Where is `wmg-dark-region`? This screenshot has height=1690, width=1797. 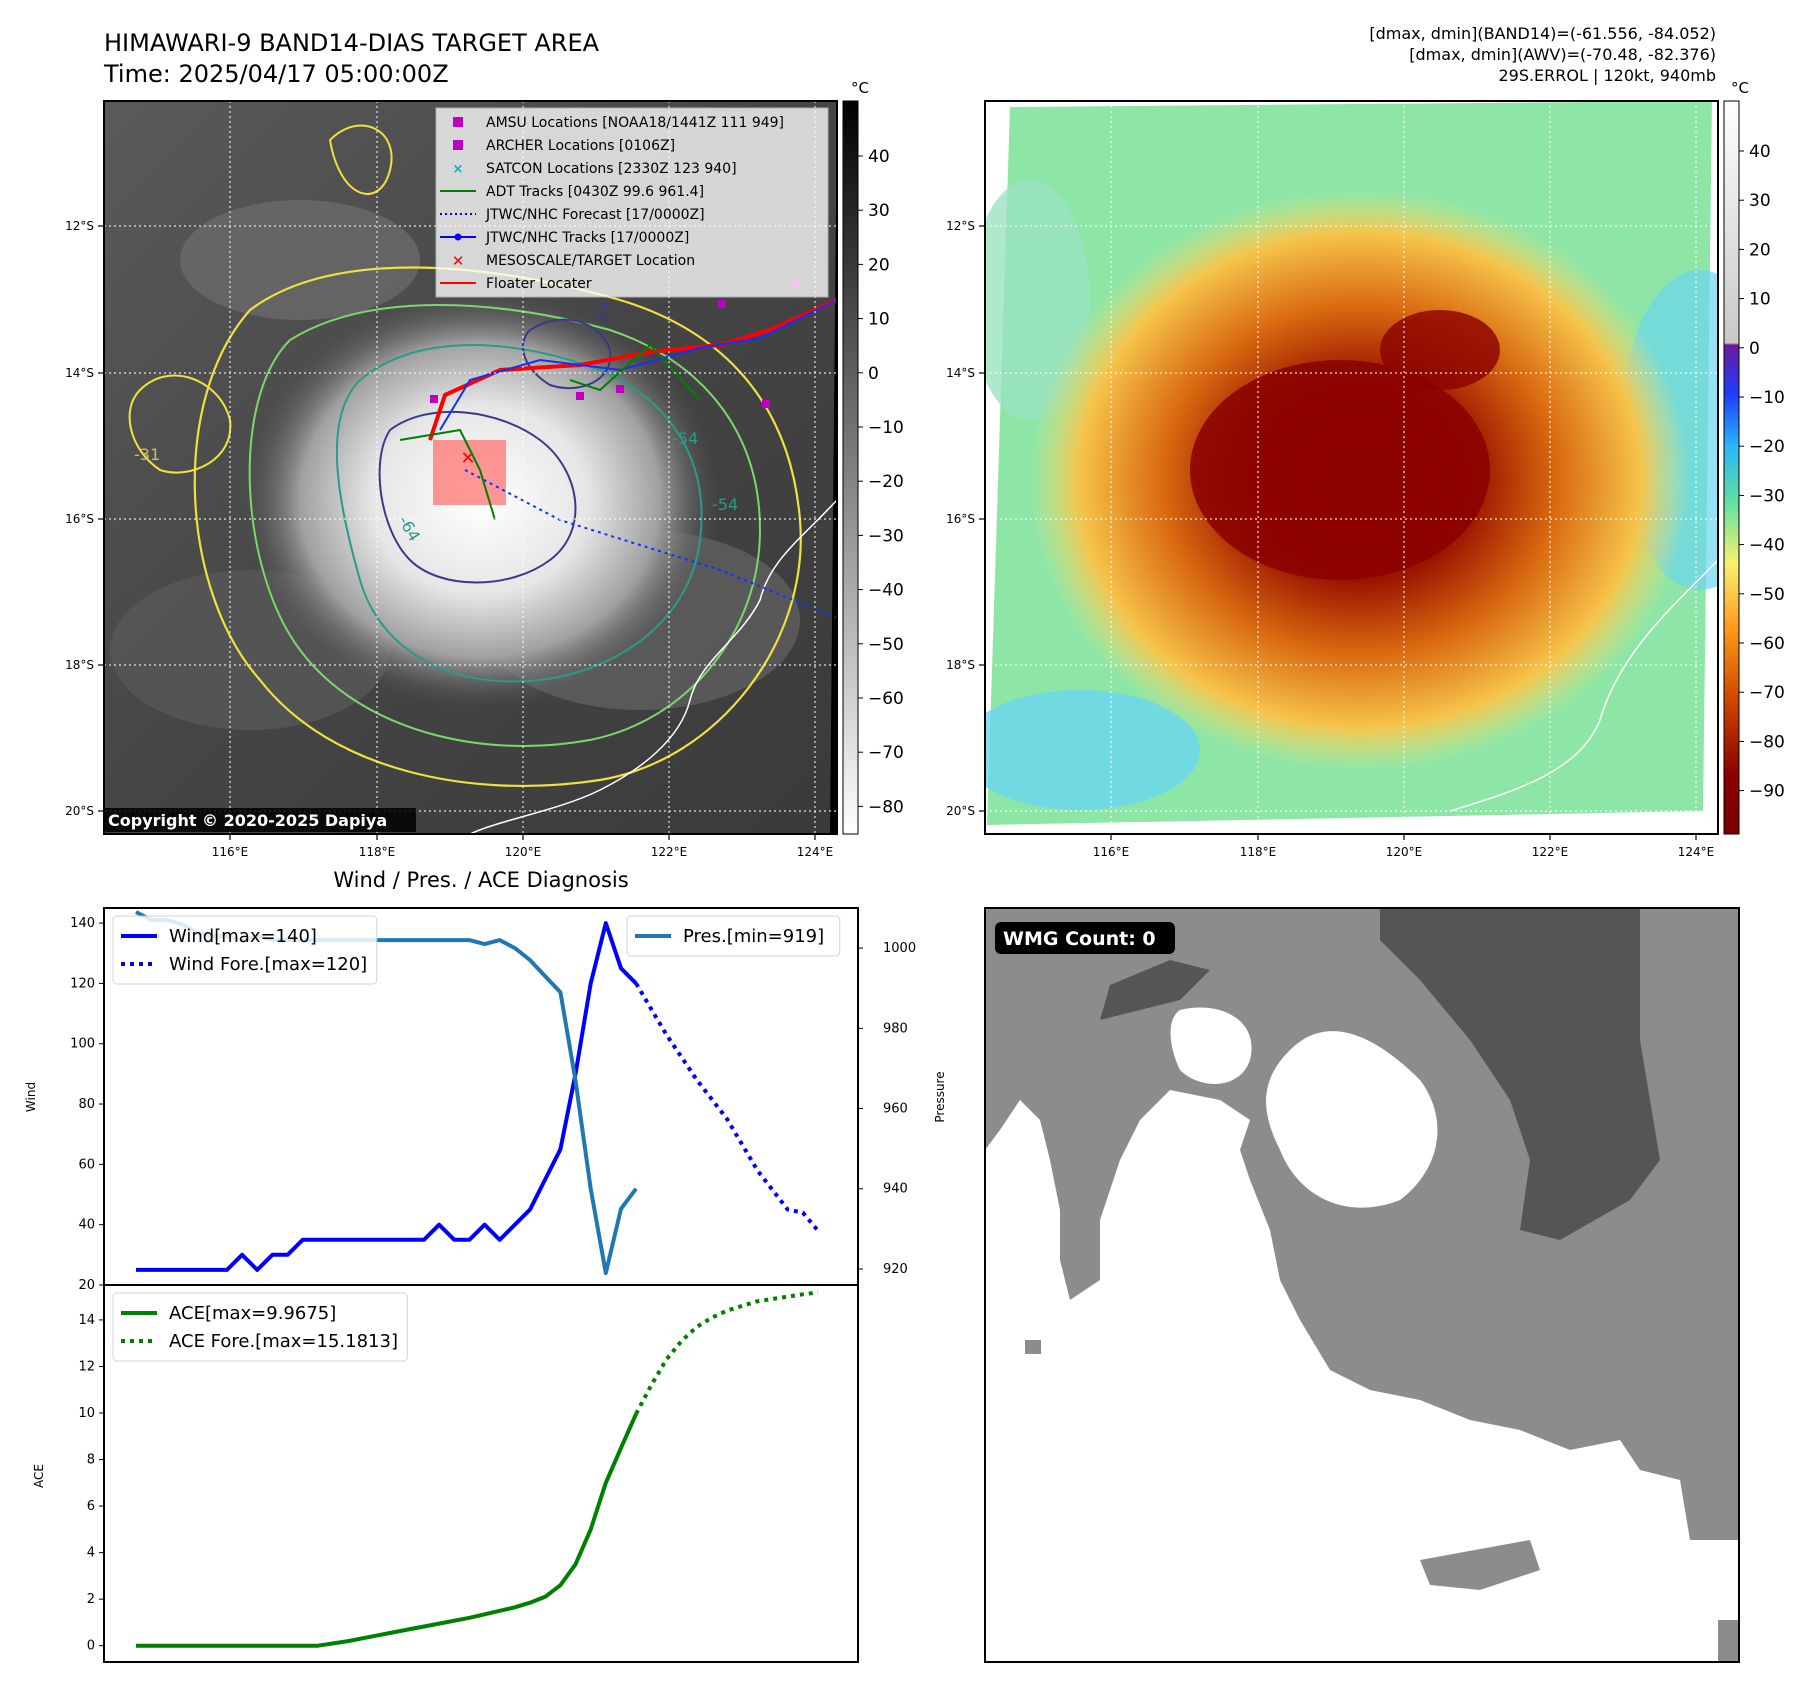 wmg-dark-region is located at coordinates (1520, 1074).